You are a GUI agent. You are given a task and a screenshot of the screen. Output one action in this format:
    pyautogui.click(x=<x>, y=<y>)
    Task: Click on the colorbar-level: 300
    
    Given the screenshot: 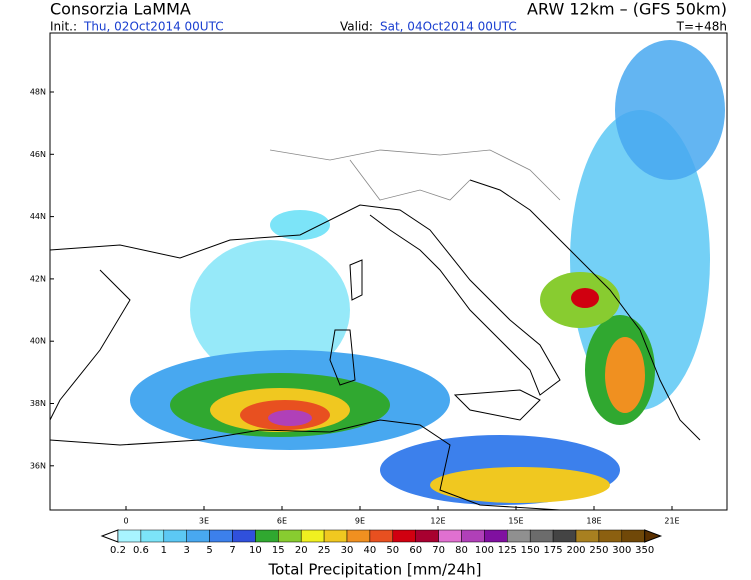 What is the action you would take?
    pyautogui.click(x=621, y=550)
    